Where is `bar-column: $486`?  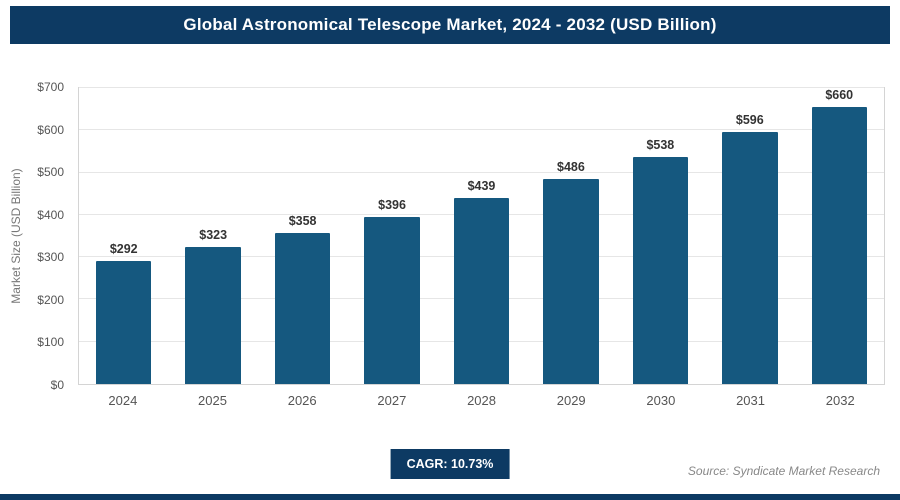
bar-column: $486 is located at coordinates (570, 236).